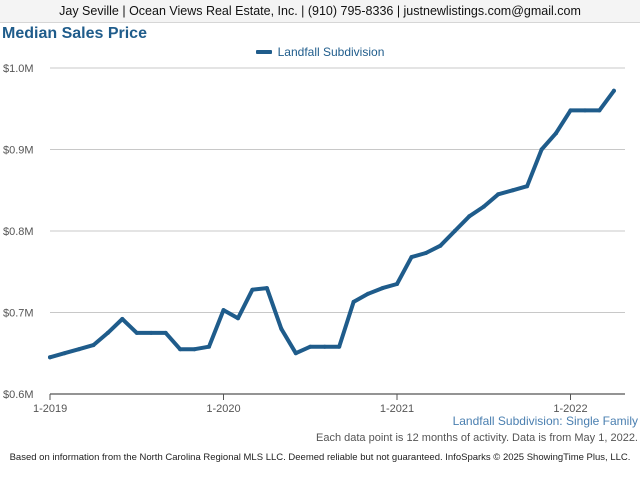 The image size is (640, 480). Describe the element at coordinates (397, 409) in the screenshot. I see `x-tick-label: 1-2021` at that location.